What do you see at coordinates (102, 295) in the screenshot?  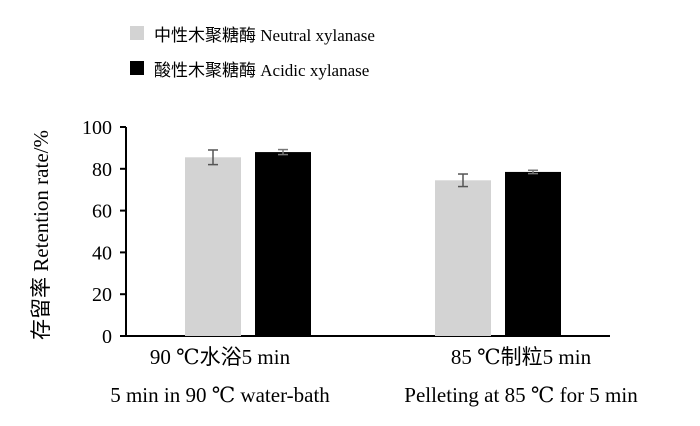 I see `y-tick-label-20: 20` at bounding box center [102, 295].